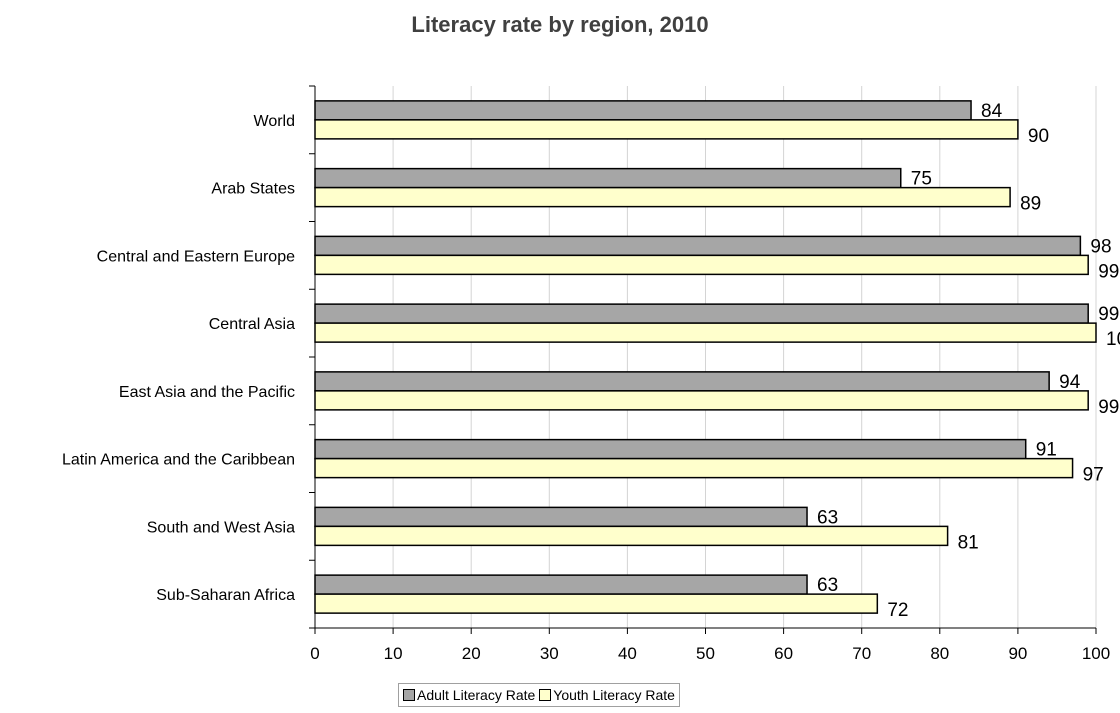 The width and height of the screenshot is (1120, 713). What do you see at coordinates (1096, 653) in the screenshot?
I see `x-tick-label: 100` at bounding box center [1096, 653].